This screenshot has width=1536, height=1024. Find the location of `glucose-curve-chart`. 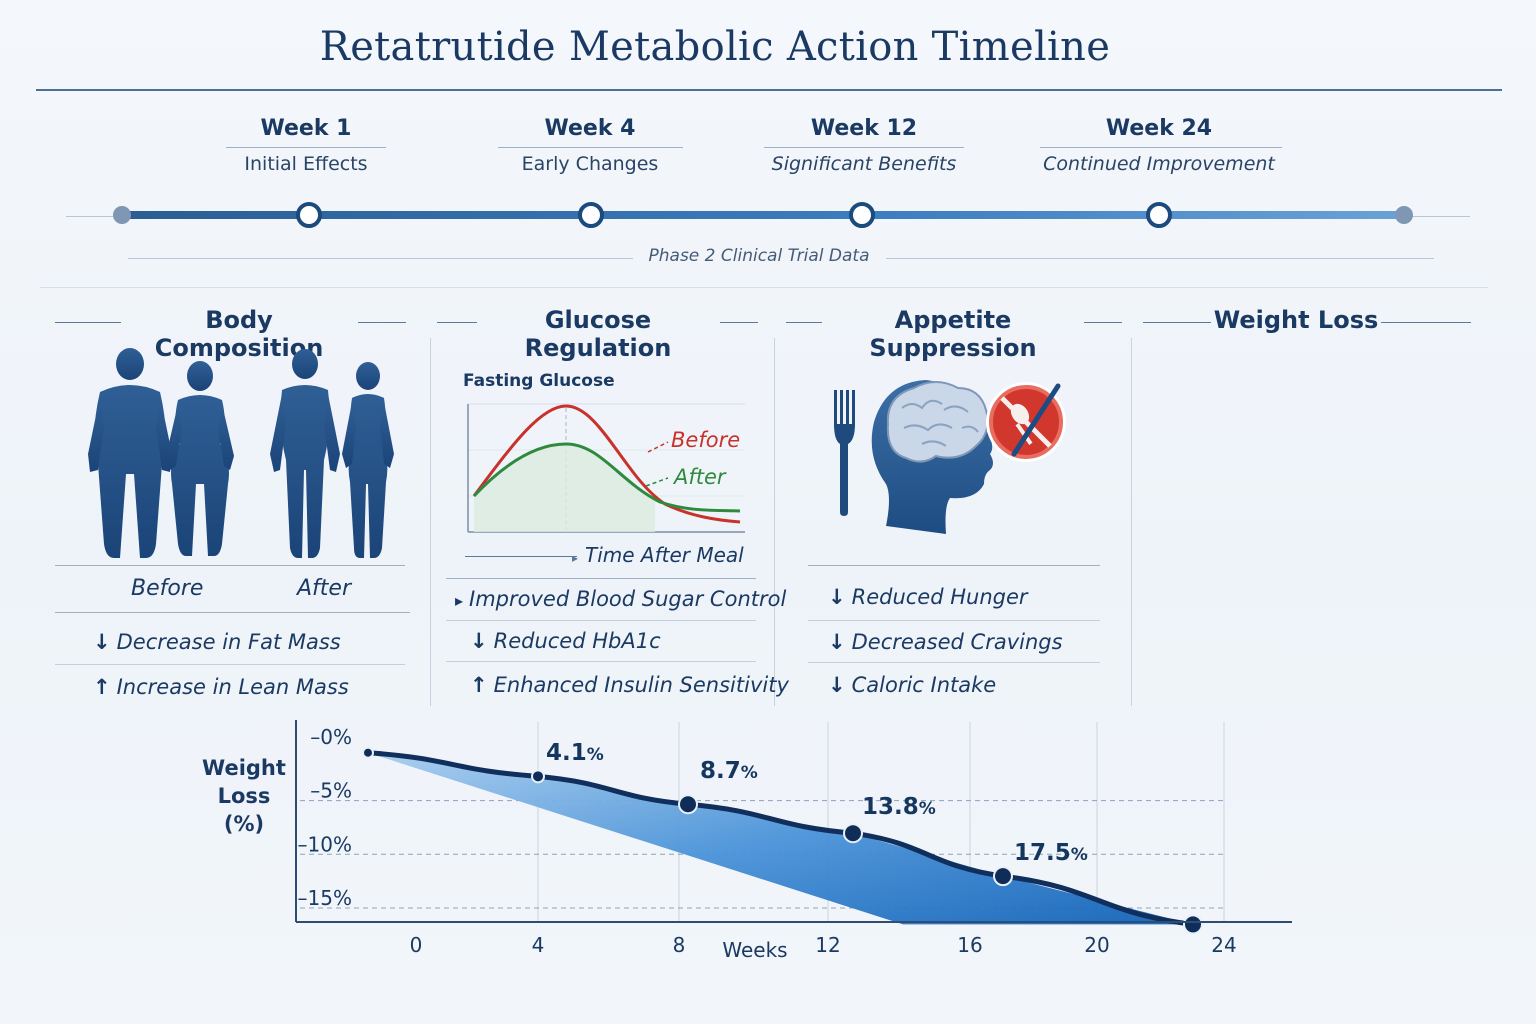

glucose-curve-chart is located at coordinates (606, 468).